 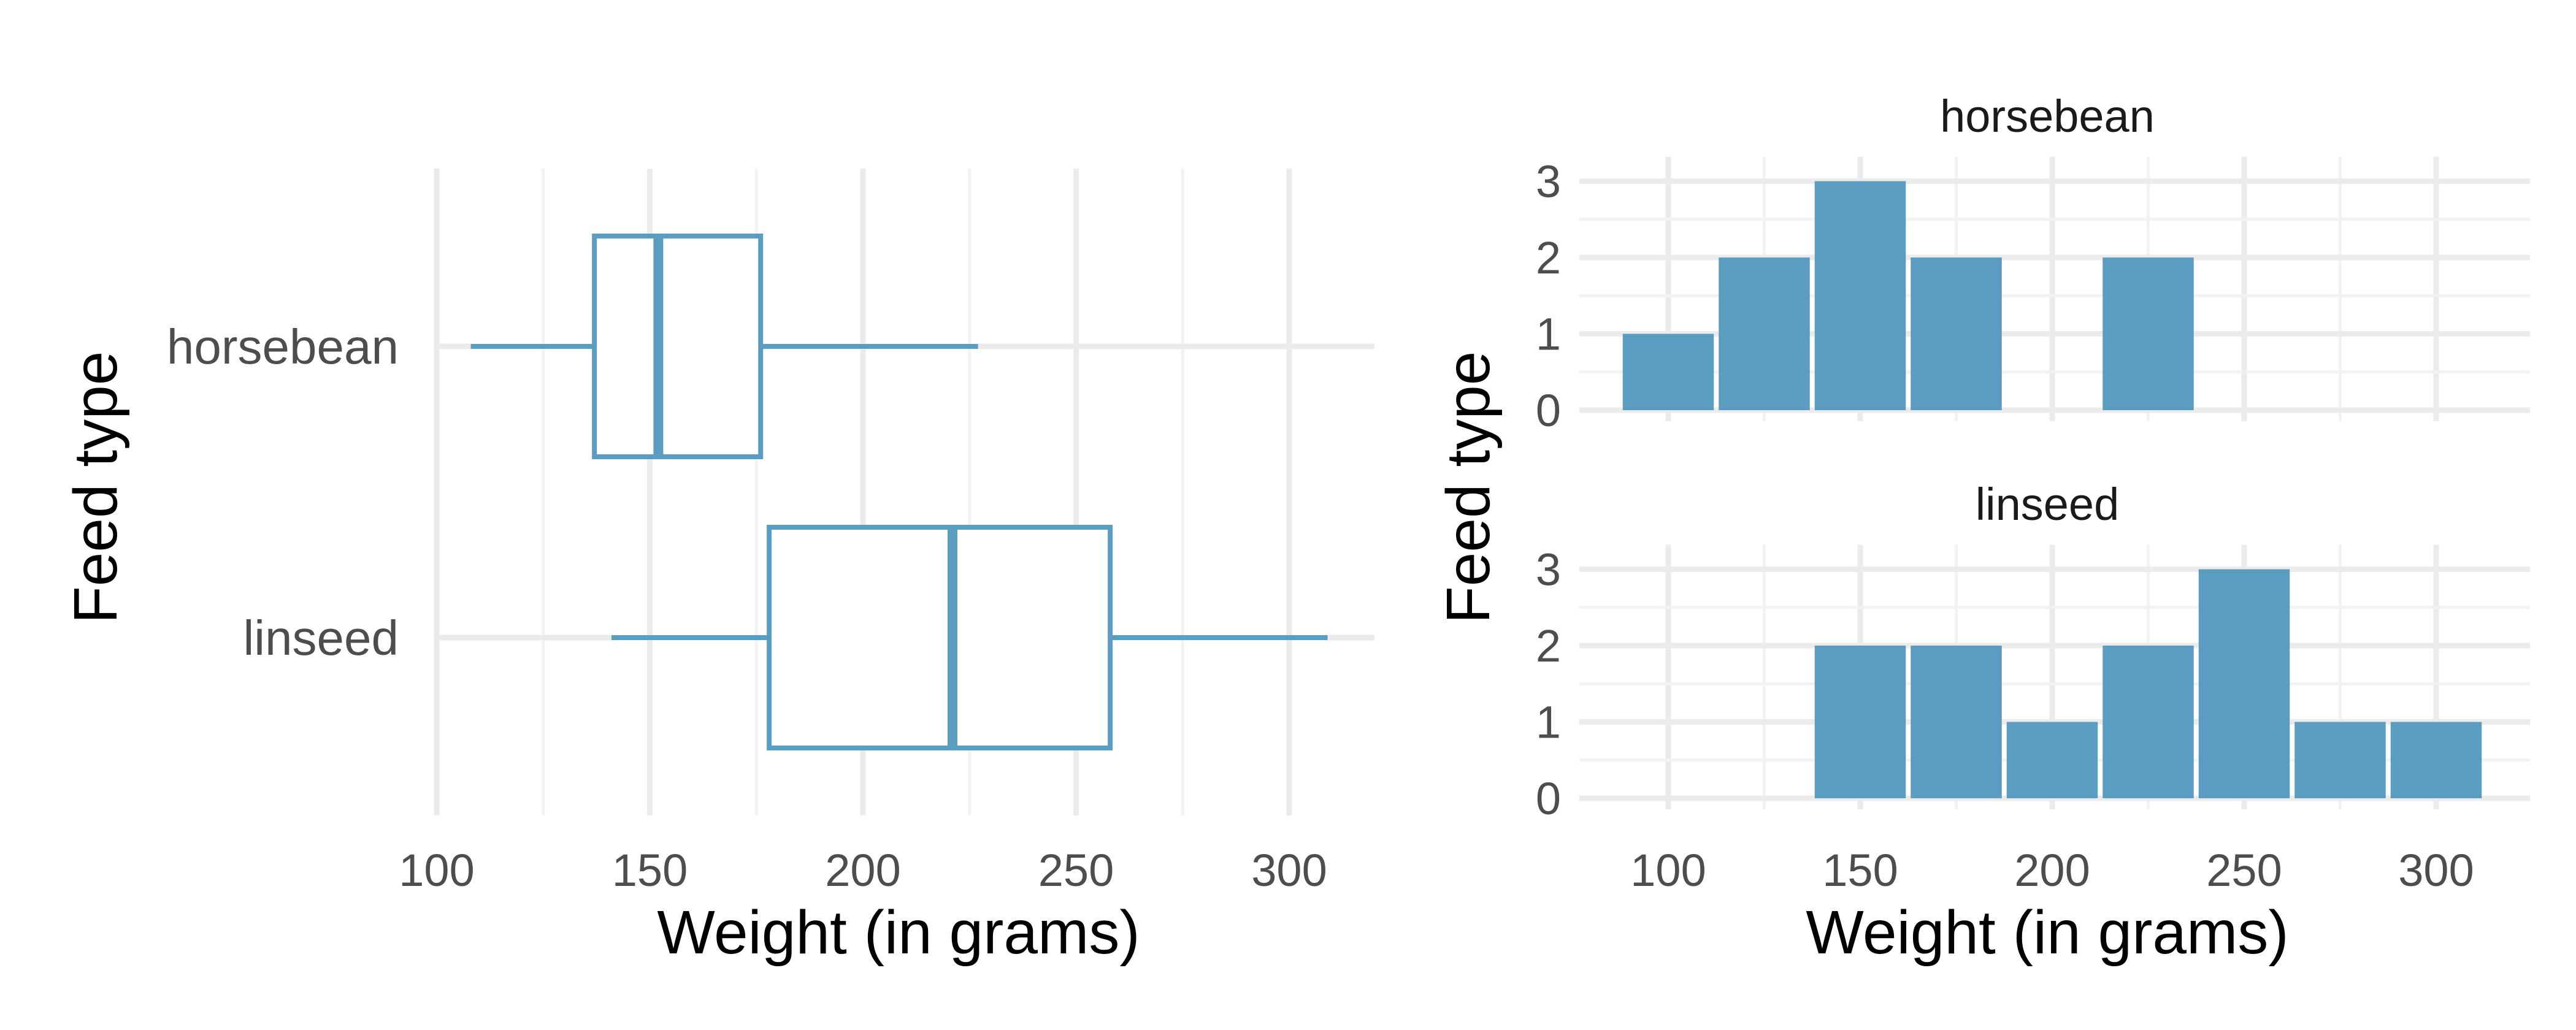 What do you see at coordinates (321, 638) in the screenshot?
I see `boxplot-category-label-linseed: linseed` at bounding box center [321, 638].